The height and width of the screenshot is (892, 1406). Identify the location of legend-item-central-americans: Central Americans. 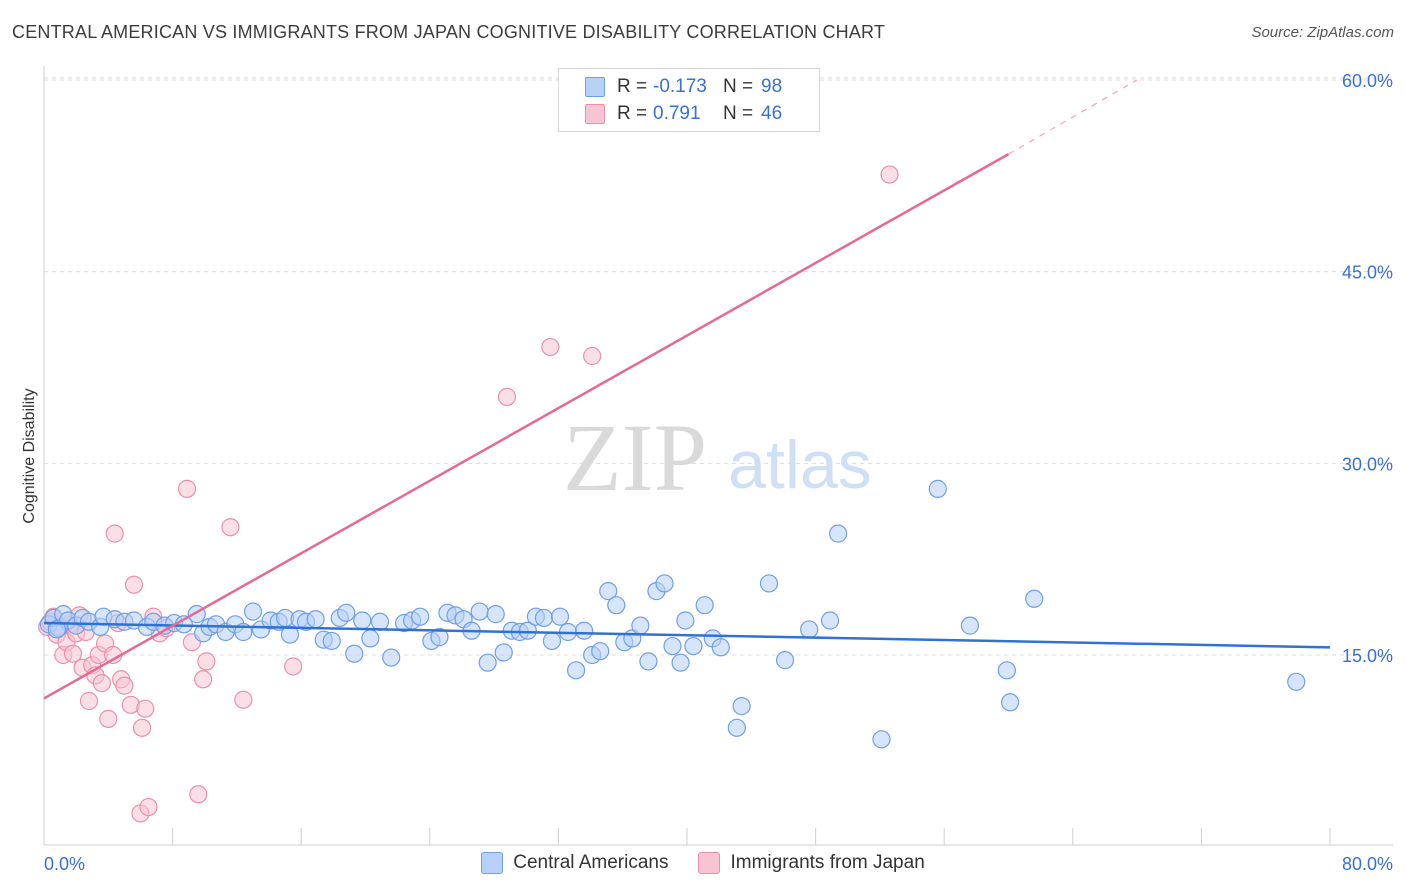
(574, 863).